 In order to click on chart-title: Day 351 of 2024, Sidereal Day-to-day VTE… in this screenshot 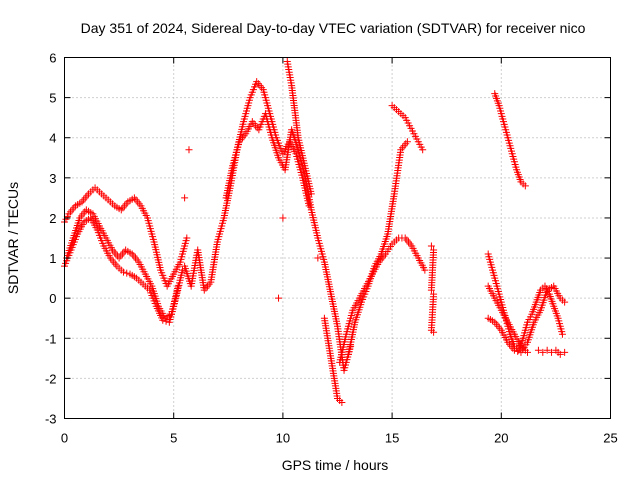, I will do `click(333, 28)`.